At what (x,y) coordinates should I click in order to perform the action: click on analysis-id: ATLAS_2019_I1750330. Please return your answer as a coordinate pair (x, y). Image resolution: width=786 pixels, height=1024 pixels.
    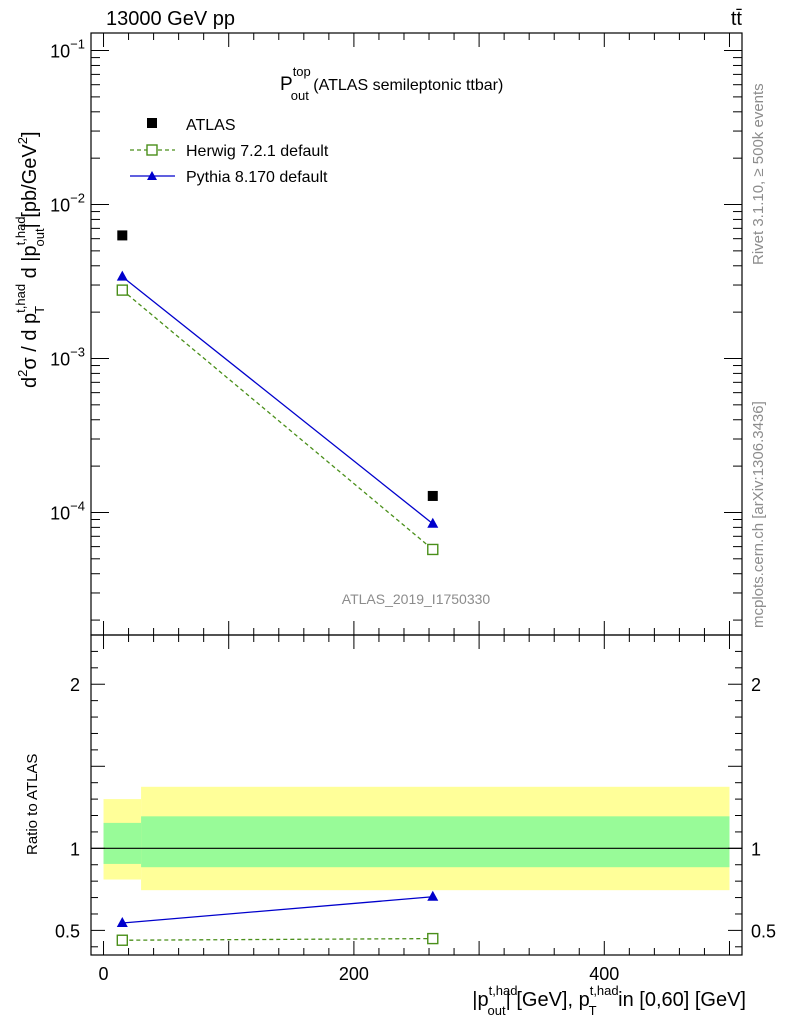
    Looking at the image, I should click on (416, 599).